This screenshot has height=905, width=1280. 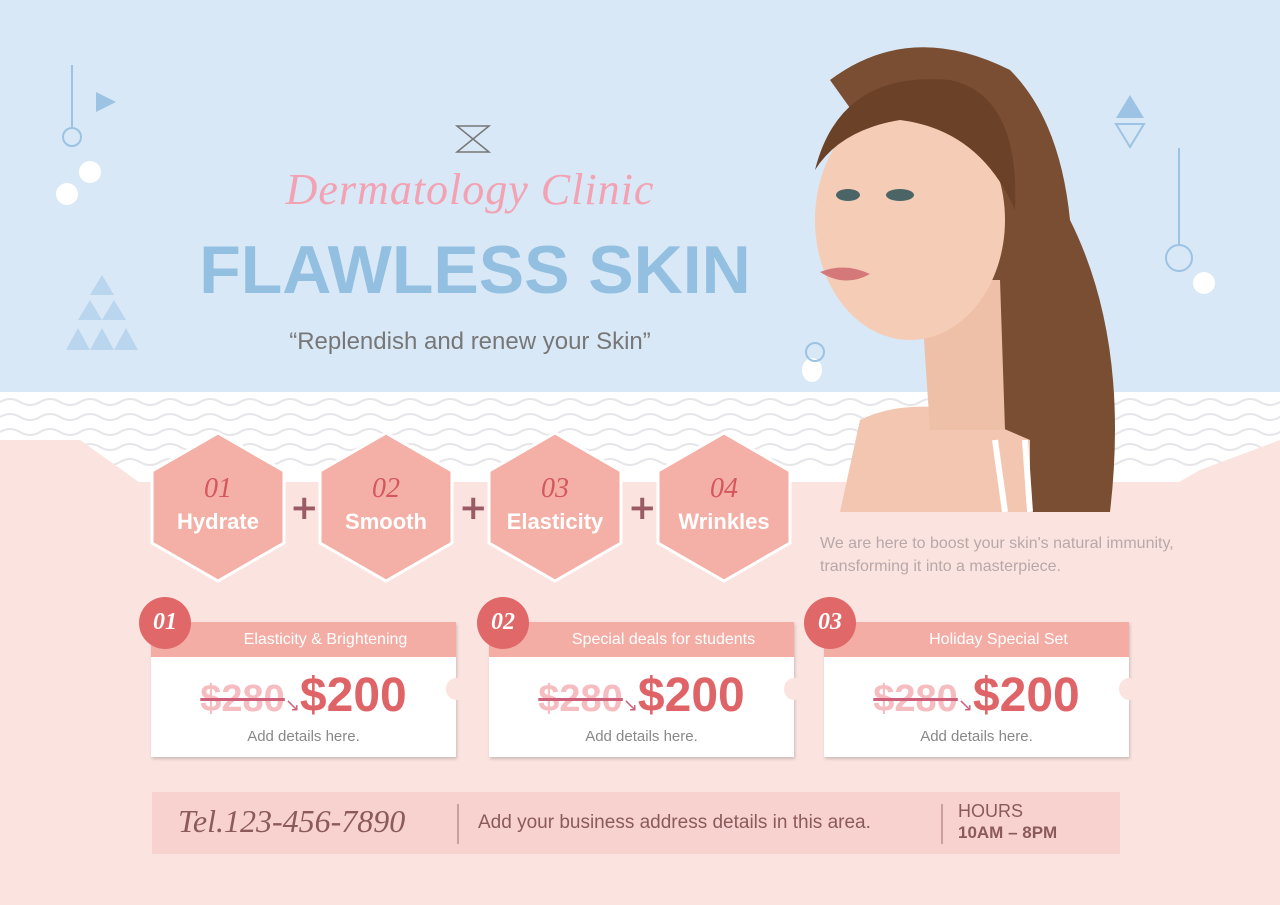 I want to click on decorative-shapes-left, so click(x=97, y=207).